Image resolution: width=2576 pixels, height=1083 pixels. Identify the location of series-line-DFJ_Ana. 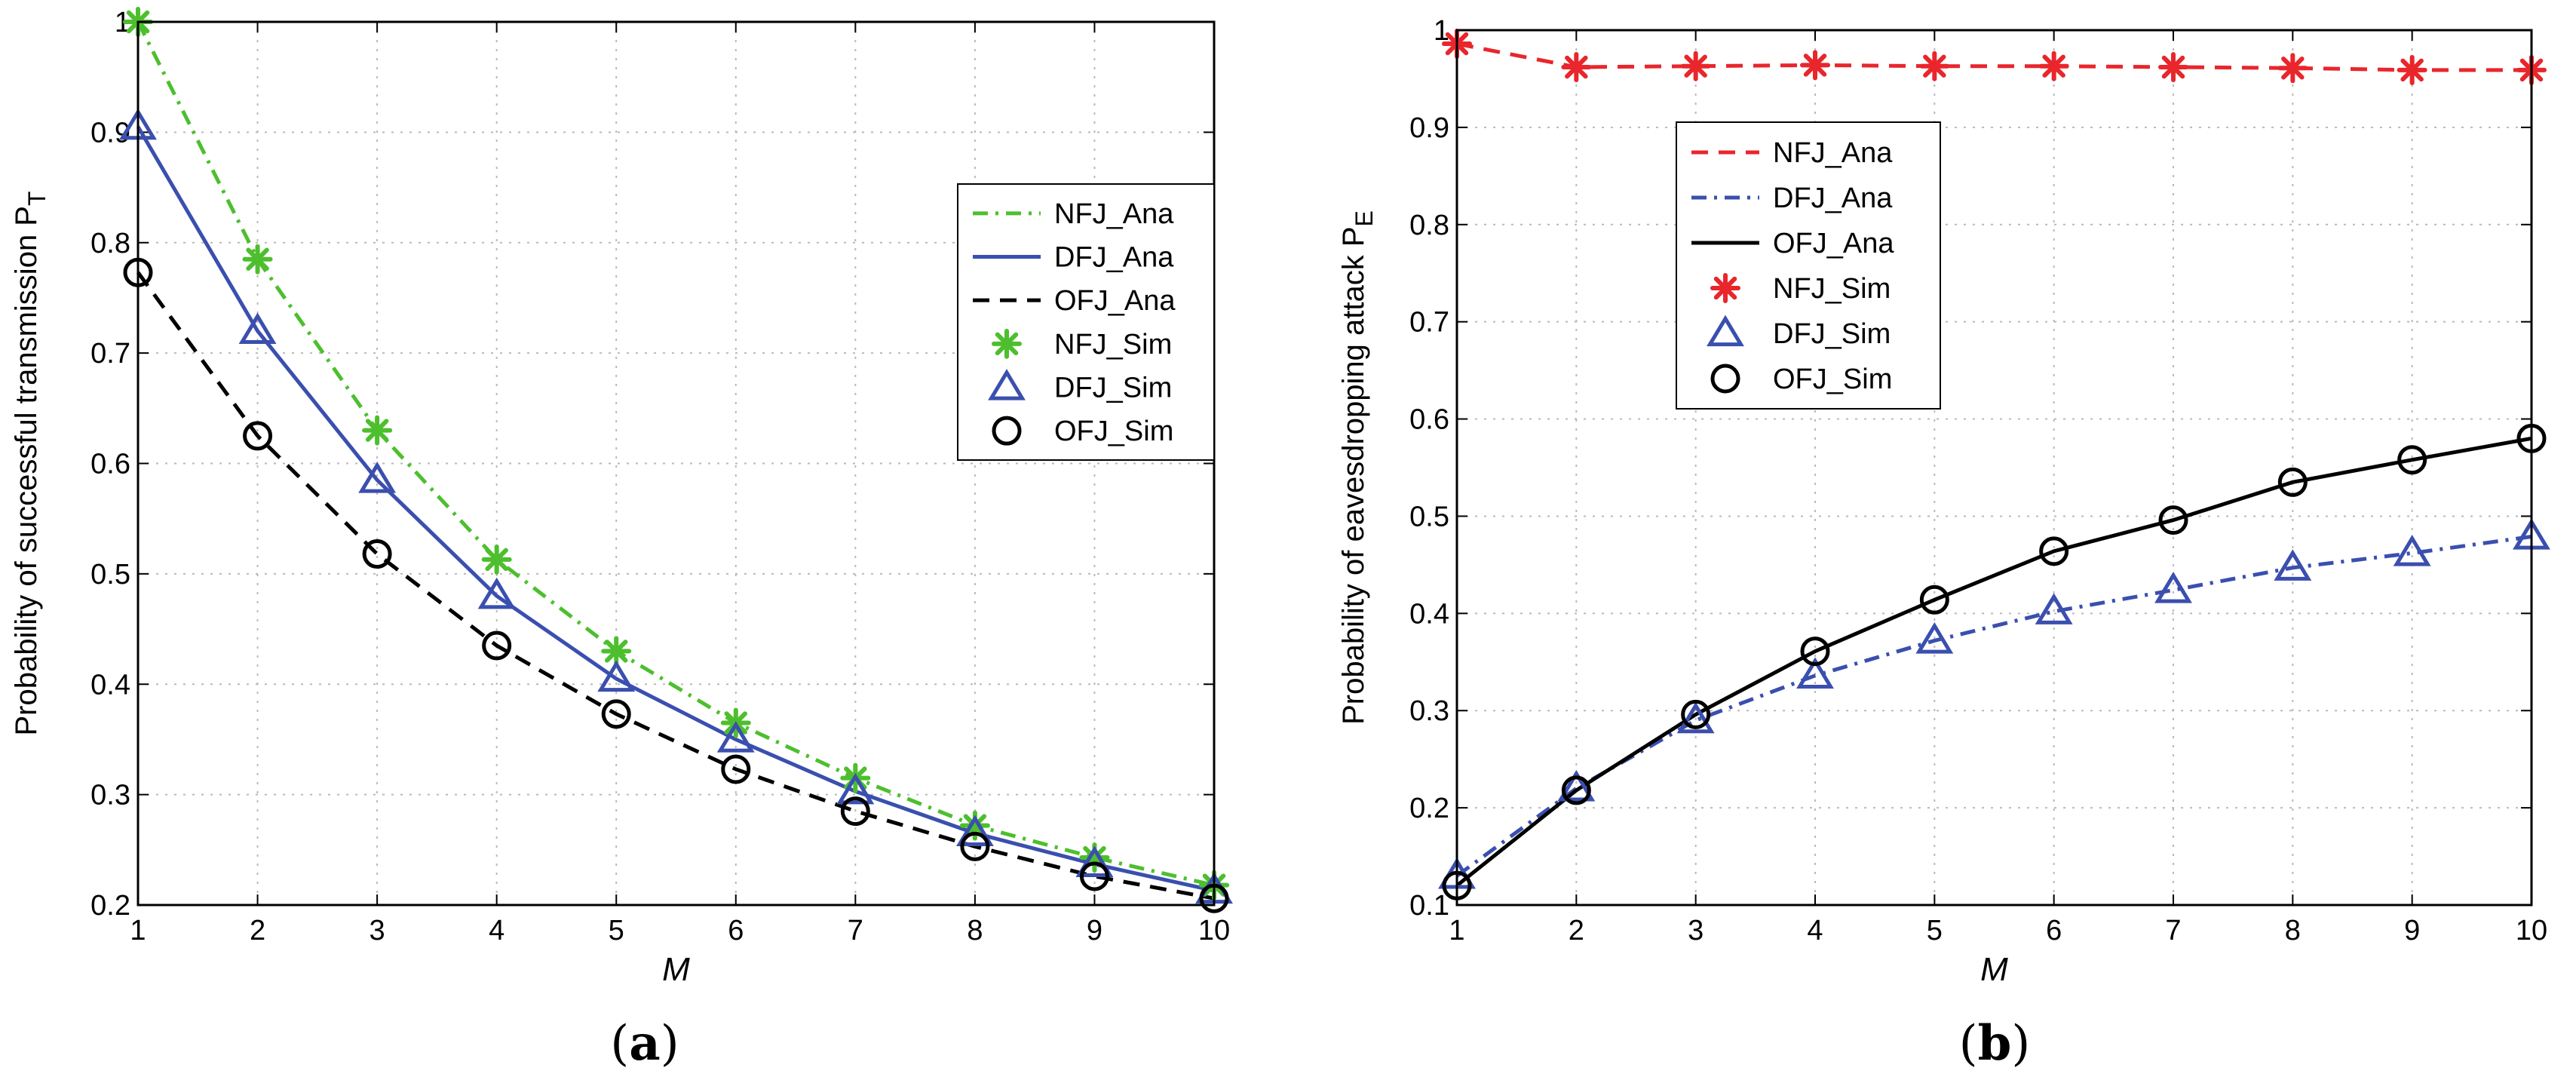
(1993, 707).